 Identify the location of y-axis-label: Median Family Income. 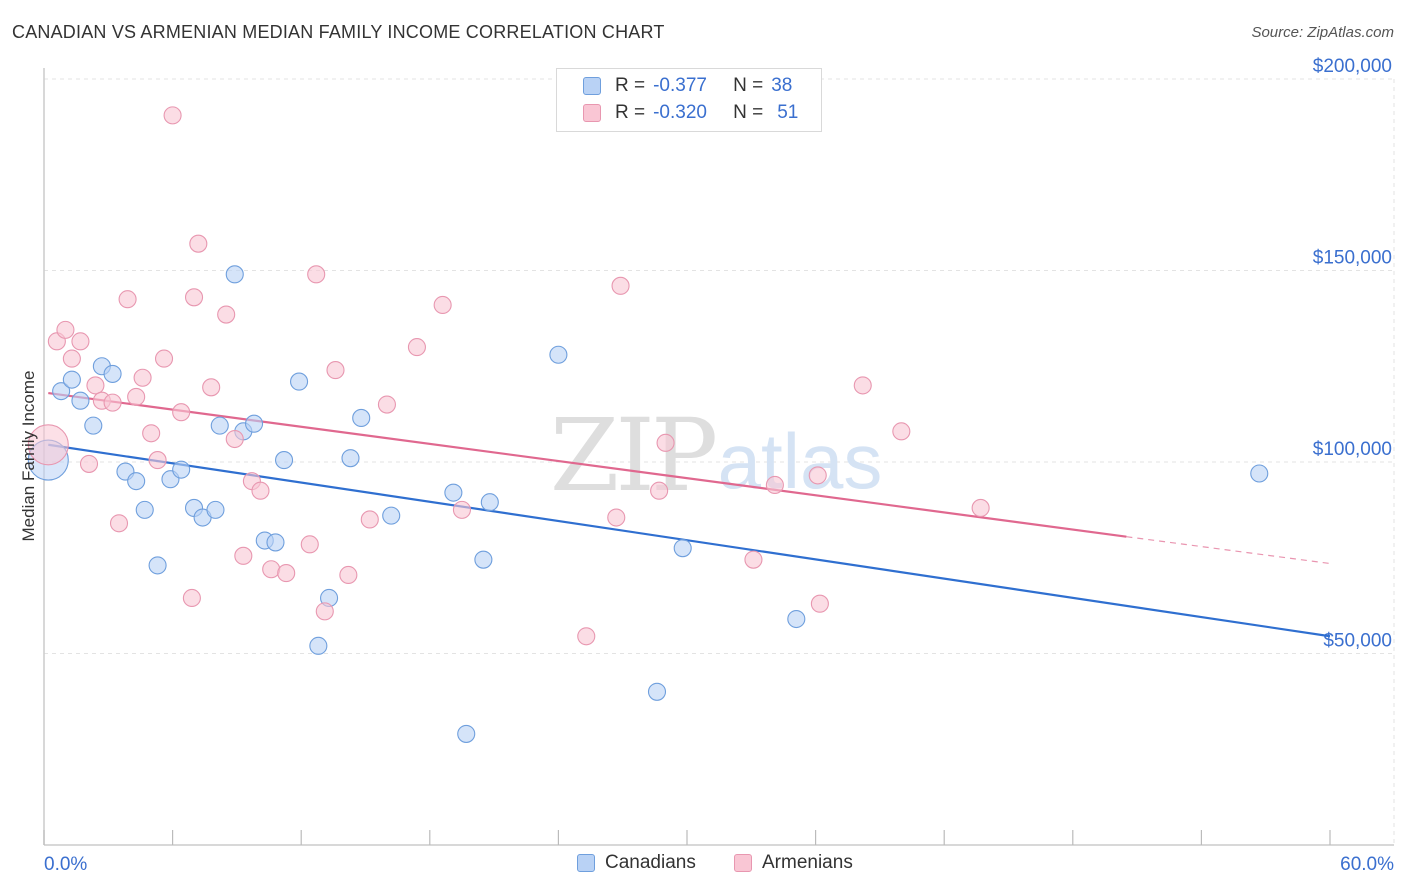
(28, 455).